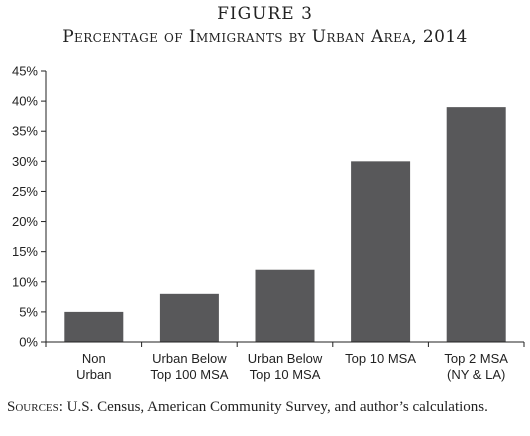 The width and height of the screenshot is (530, 436). What do you see at coordinates (25, 131) in the screenshot?
I see `y-tick-label: 35%` at bounding box center [25, 131].